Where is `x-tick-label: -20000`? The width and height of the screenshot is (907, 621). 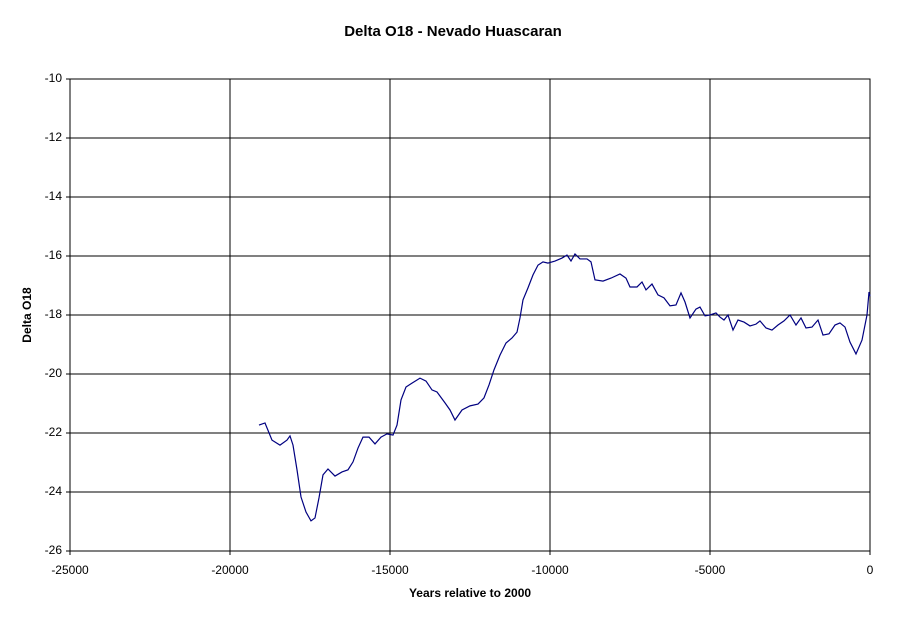 x-tick-label: -20000 is located at coordinates (230, 570).